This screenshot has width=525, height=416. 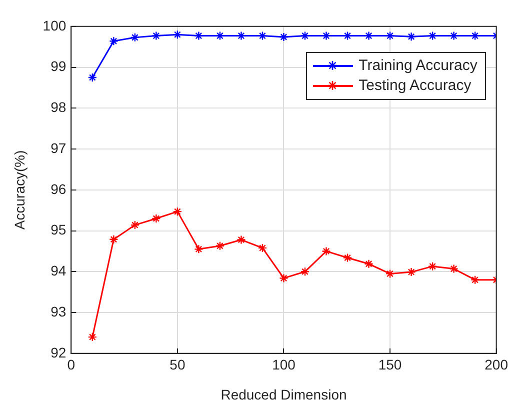 I want to click on x-axis-title: Reduced Dimension, so click(x=283, y=394).